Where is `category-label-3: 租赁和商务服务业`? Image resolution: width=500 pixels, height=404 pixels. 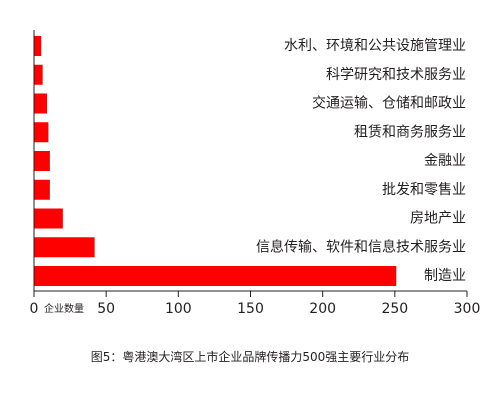 category-label-3: 租赁和商务服务业 is located at coordinates (410, 132).